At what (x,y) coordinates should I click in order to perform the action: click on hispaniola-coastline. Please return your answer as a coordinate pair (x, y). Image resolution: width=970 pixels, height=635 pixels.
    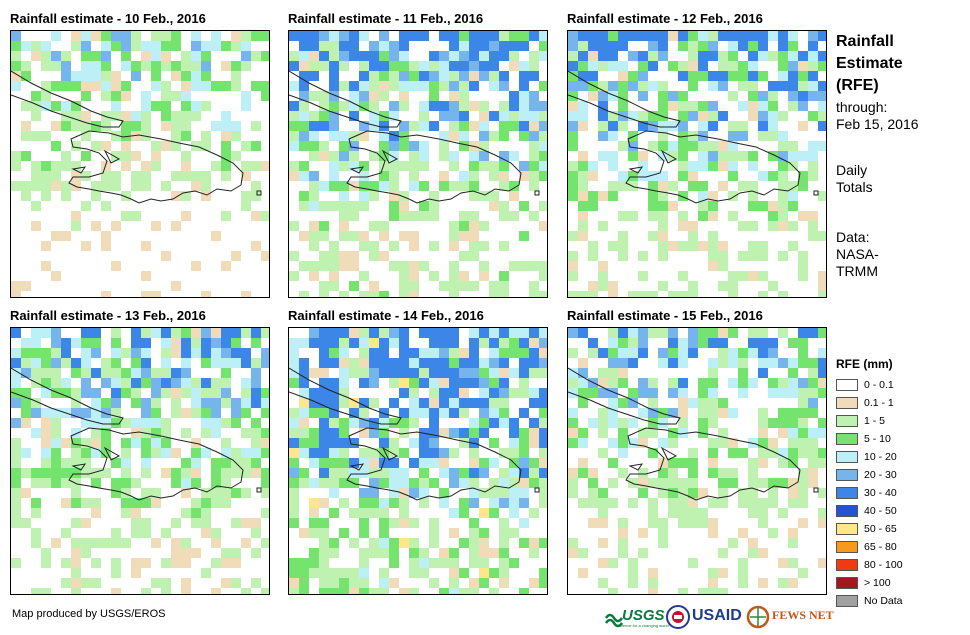
    Looking at the image, I should click on (156, 167).